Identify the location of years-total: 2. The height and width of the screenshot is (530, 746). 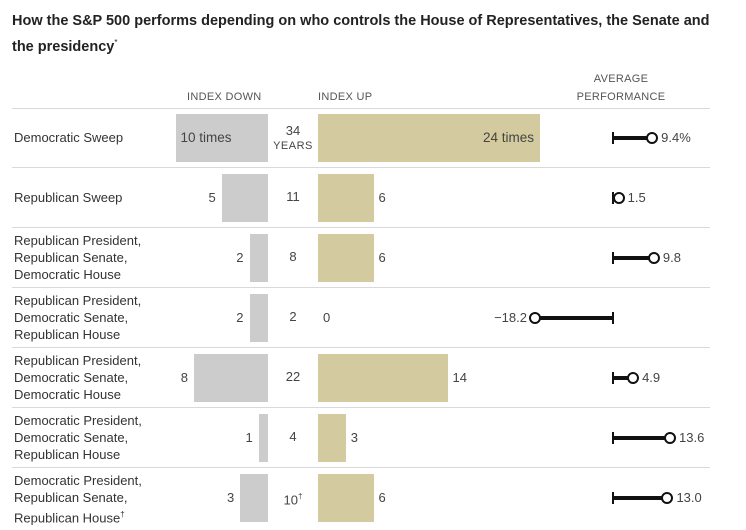
(293, 317).